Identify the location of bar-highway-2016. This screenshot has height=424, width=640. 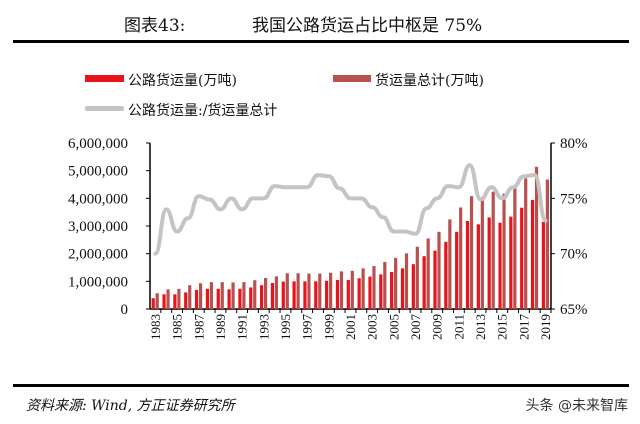
(511, 262).